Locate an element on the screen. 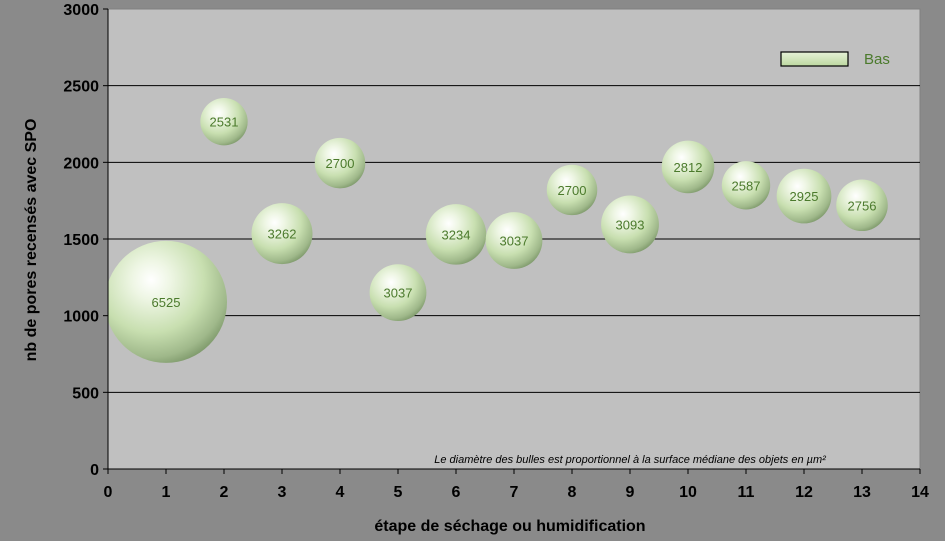  bubble-data-label: 2587 is located at coordinates (746, 185).